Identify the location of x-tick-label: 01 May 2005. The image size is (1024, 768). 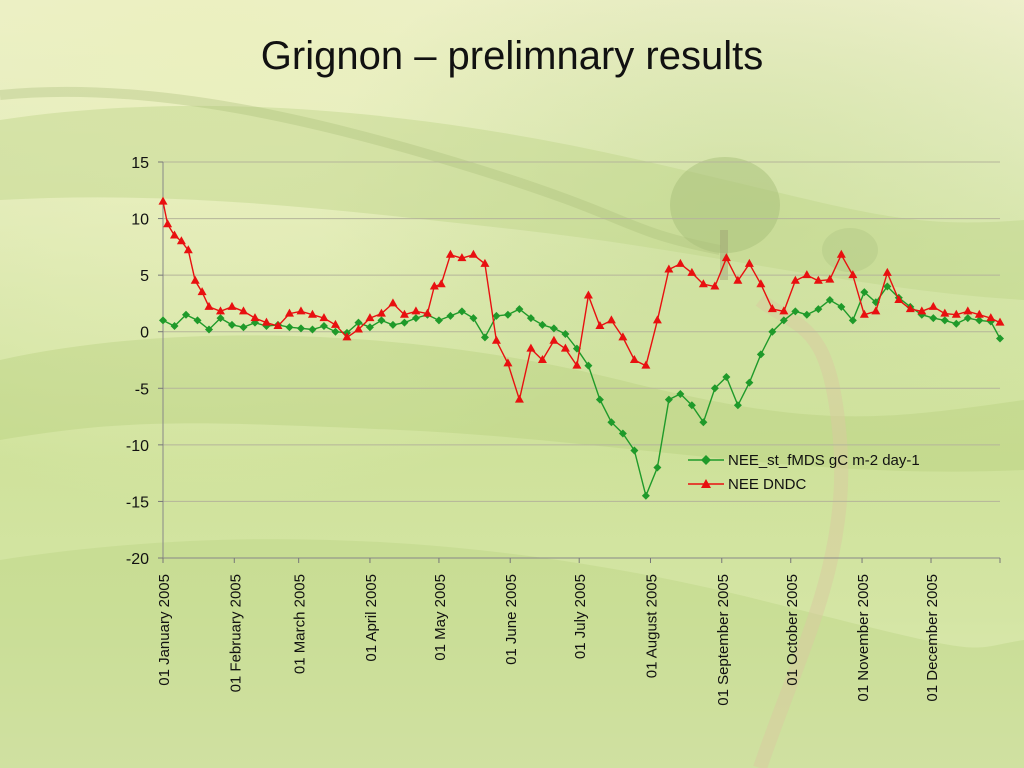
(440, 617).